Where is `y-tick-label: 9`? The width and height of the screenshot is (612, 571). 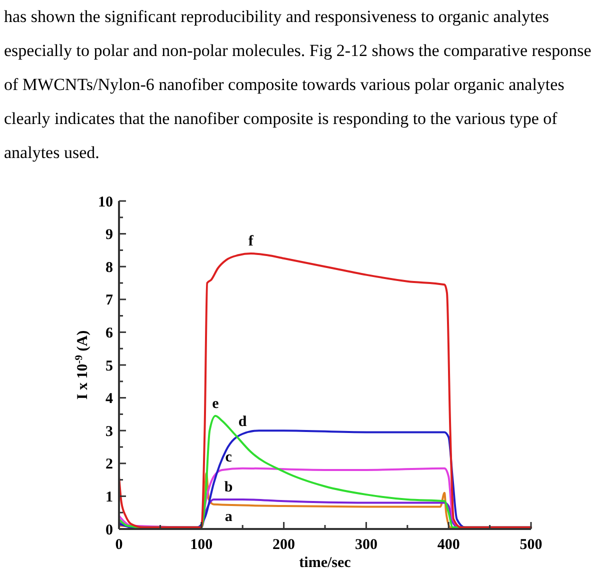
y-tick-label: 9 is located at coordinates (109, 235).